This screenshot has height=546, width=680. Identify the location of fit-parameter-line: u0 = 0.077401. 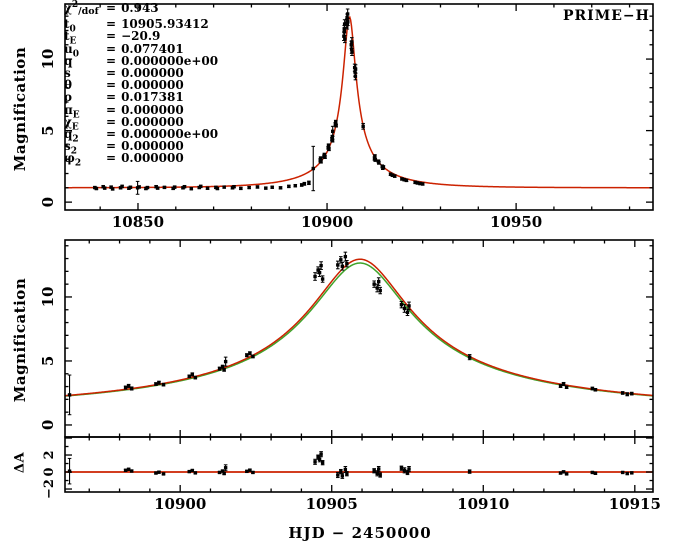
(141, 49).